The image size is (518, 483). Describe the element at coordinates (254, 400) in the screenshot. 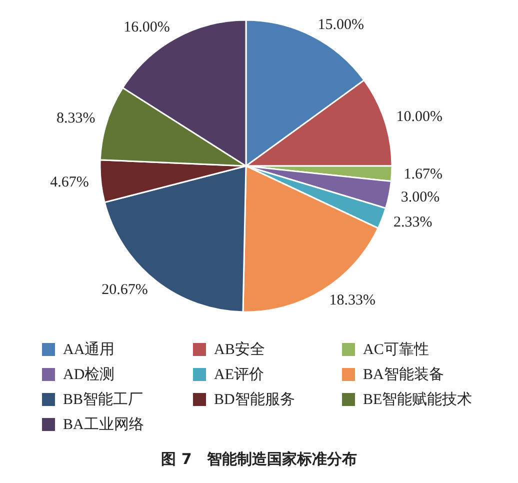

I see `legend-label: BD智能服务` at that location.